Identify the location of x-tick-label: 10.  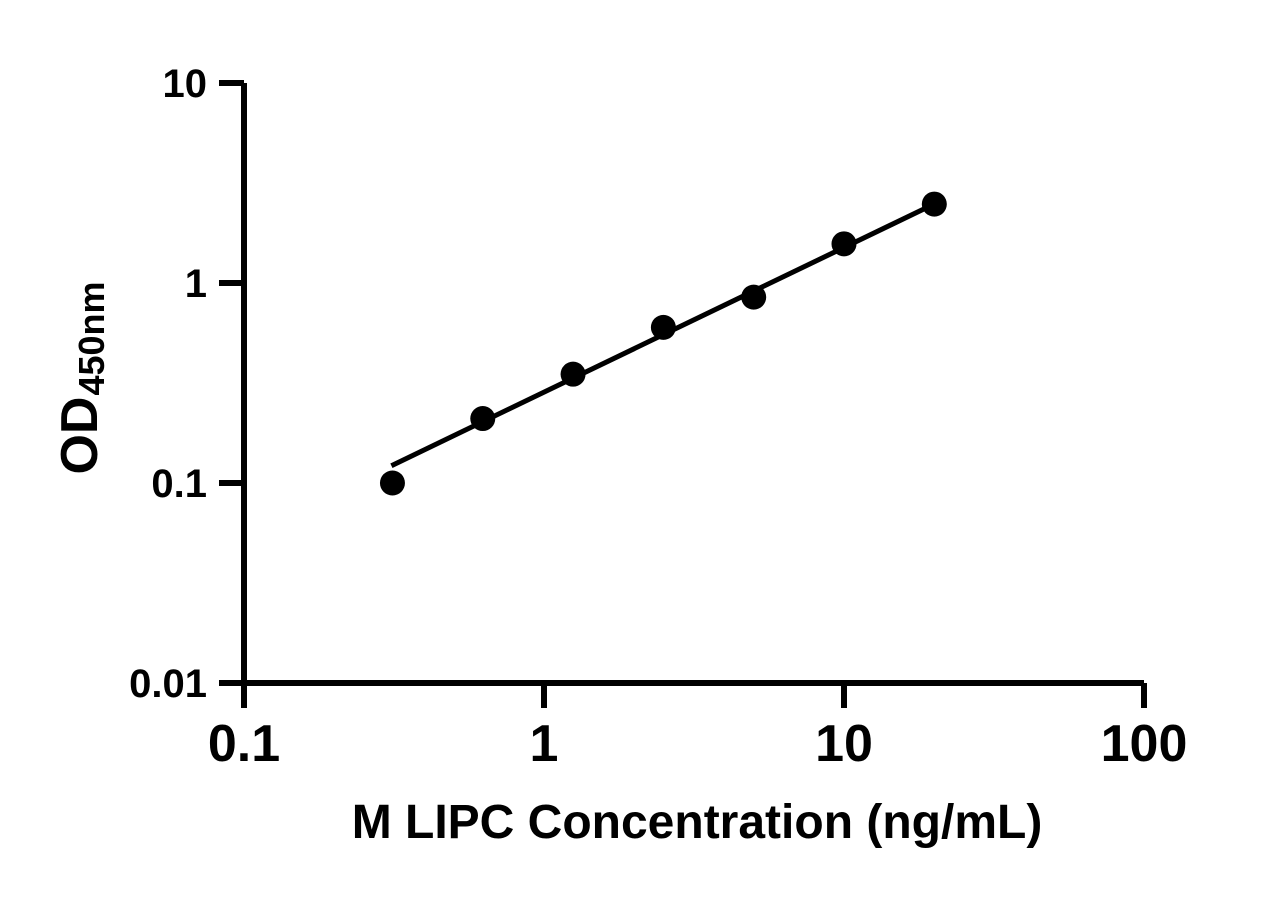
(844, 744).